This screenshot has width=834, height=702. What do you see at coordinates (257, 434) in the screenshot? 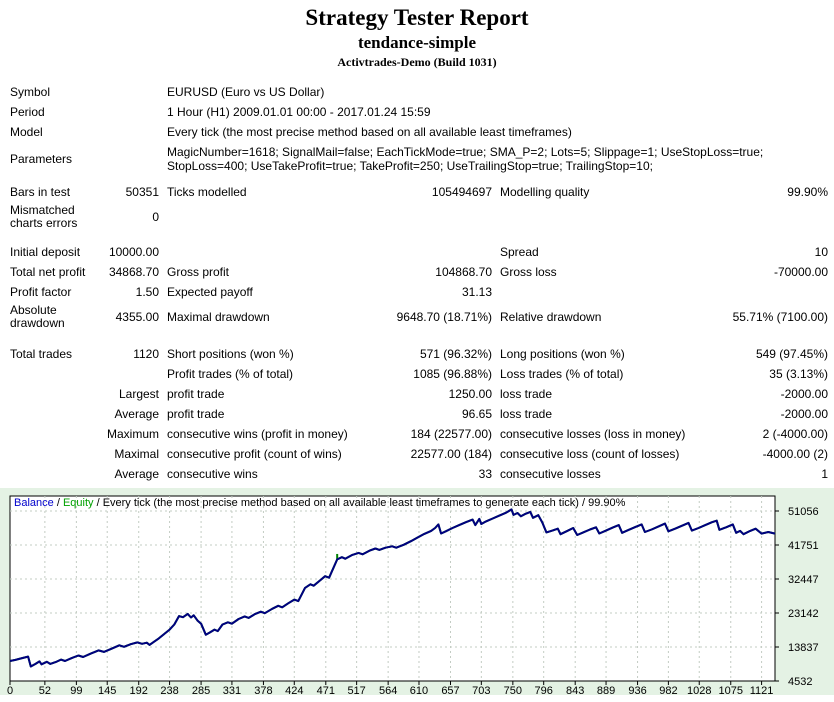
I see `mid-label: consecutive wins (profit in money)` at bounding box center [257, 434].